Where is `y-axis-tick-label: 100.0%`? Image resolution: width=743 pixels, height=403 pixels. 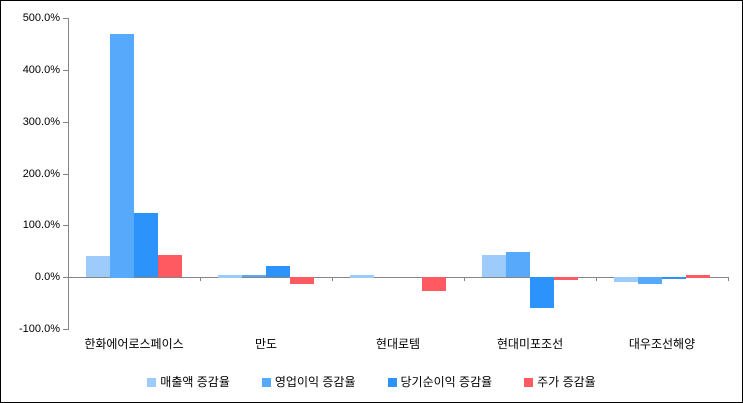
y-axis-tick-label: 100.0% is located at coordinates (41, 225).